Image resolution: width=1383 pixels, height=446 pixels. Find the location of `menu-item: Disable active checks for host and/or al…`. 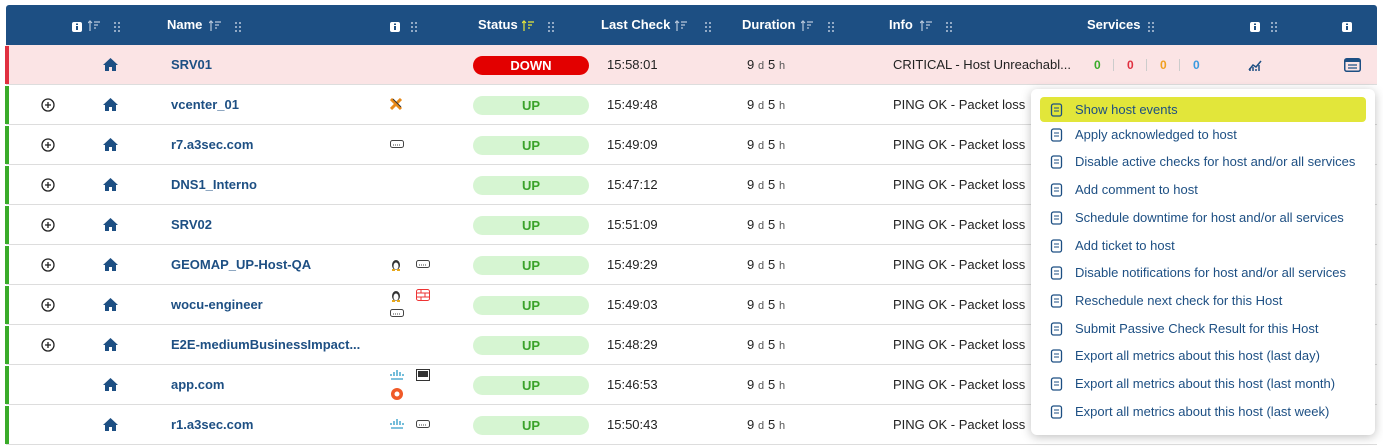

menu-item: Disable active checks for host and/or al… is located at coordinates (1215, 161).